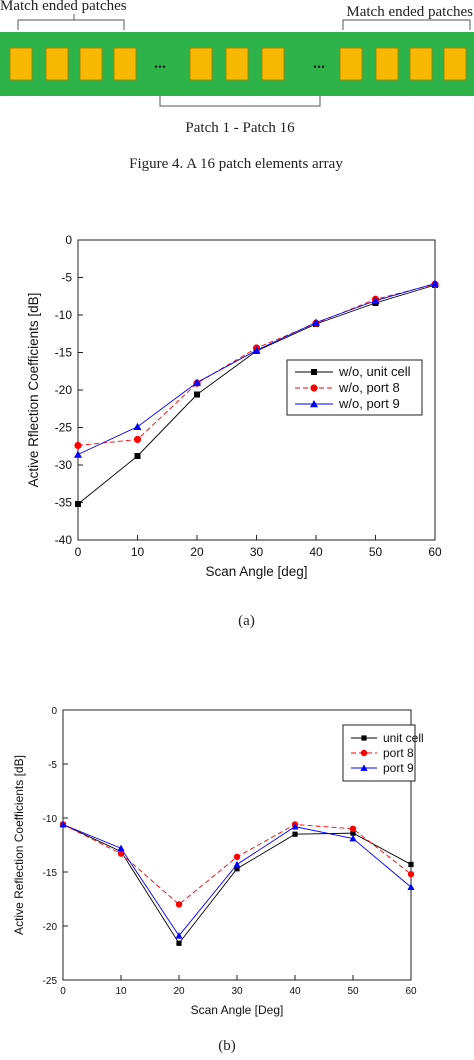  What do you see at coordinates (398, 753) in the screenshot?
I see `legend-entry: port 8` at bounding box center [398, 753].